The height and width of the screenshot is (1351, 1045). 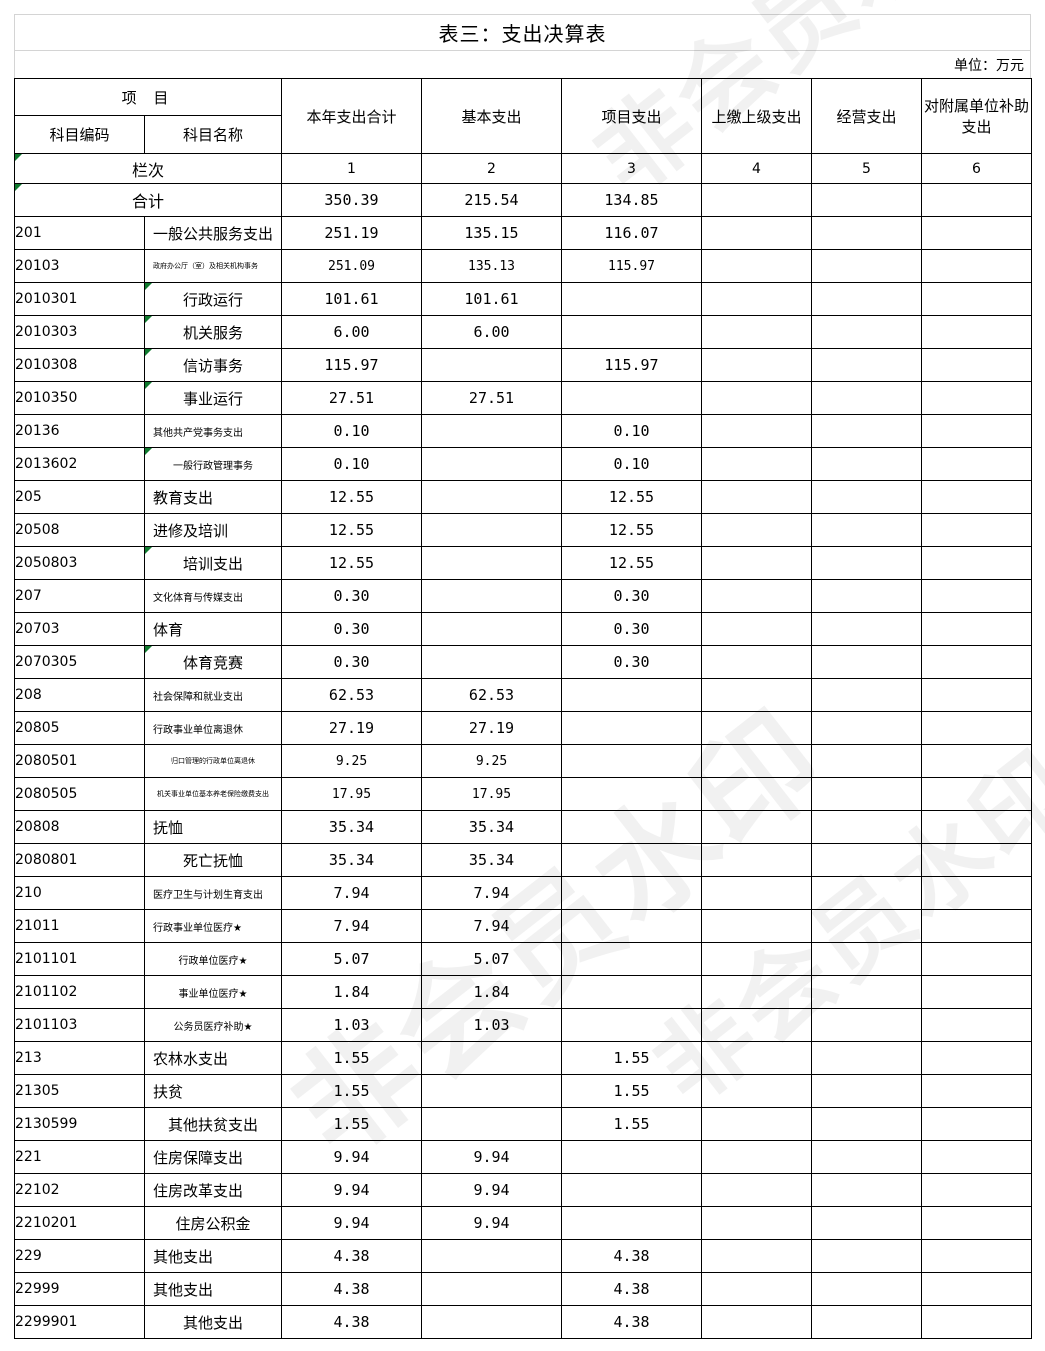 What do you see at coordinates (79, 134) in the screenshot?
I see `header-col-code: 科目编码` at bounding box center [79, 134].